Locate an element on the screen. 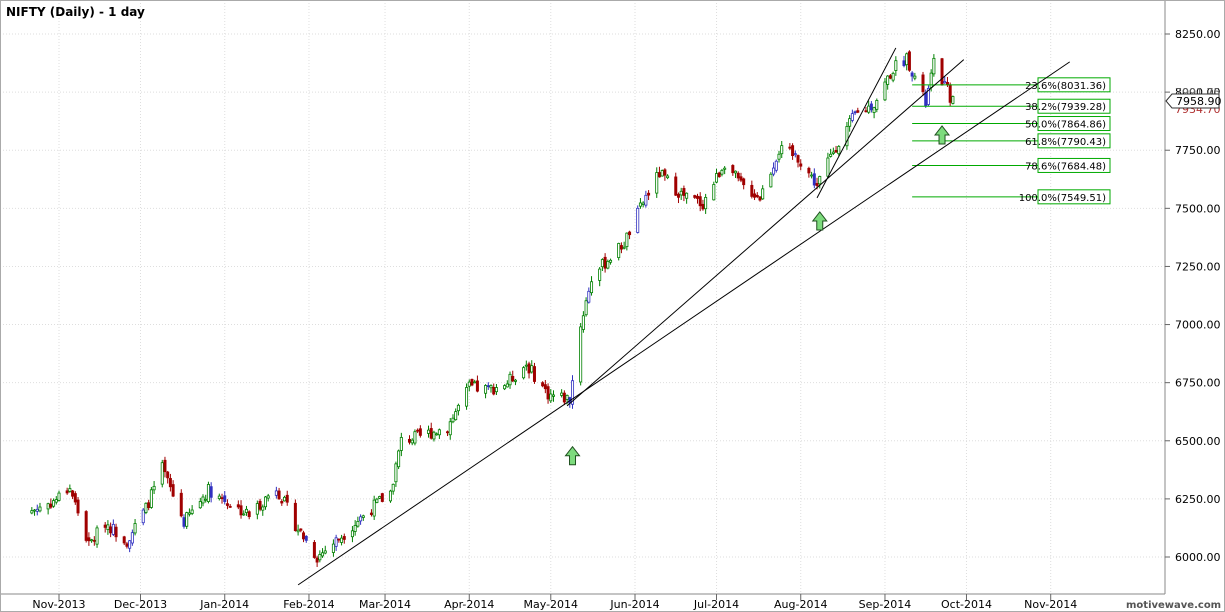 Image resolution: width=1225 pixels, height=612 pixels. x-tick-label: Nov-2014 is located at coordinates (1050, 604).